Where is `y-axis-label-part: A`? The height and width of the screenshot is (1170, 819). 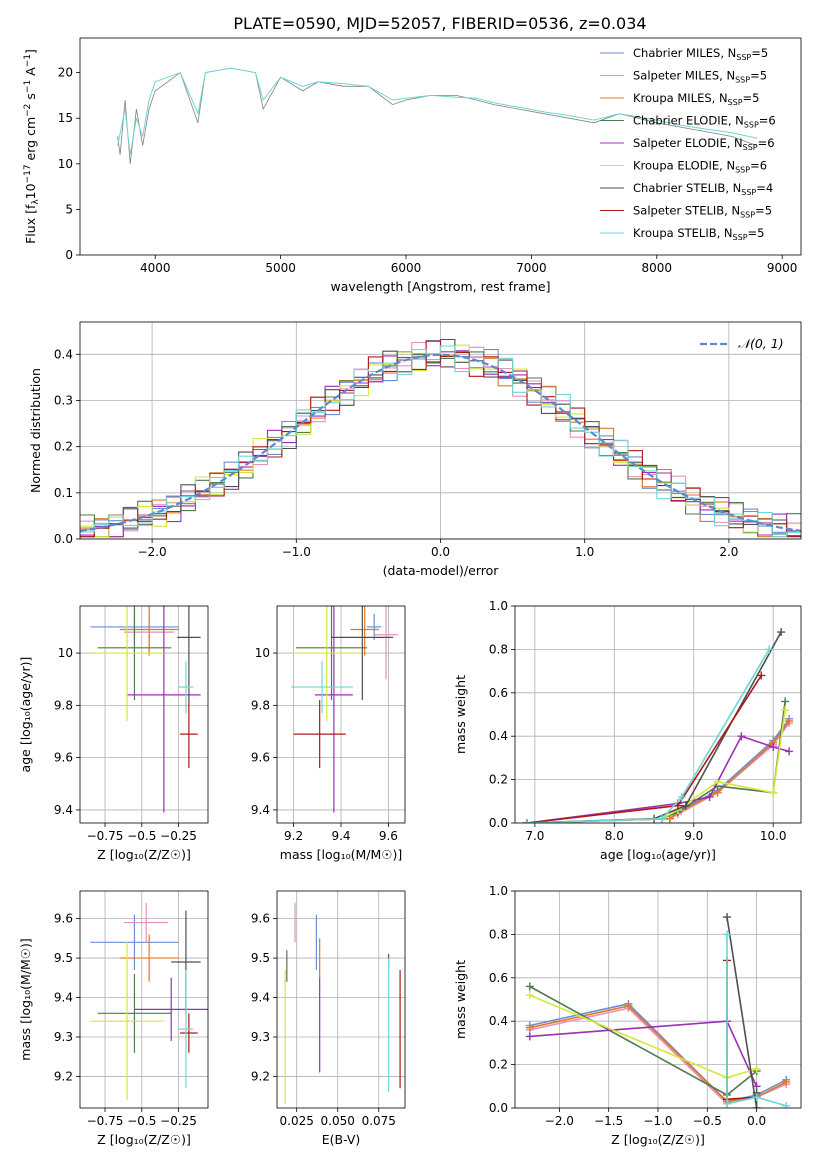 y-axis-label-part: A is located at coordinates (30, 73).